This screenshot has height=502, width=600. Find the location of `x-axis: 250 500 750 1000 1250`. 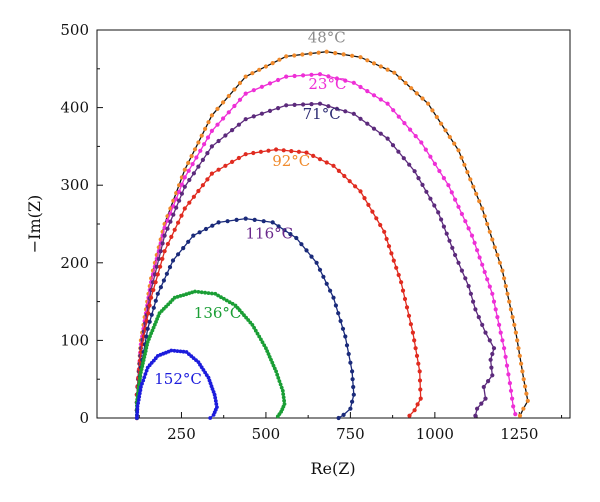

x-axis: 250 500 750 1000 1250 is located at coordinates (350, 427).